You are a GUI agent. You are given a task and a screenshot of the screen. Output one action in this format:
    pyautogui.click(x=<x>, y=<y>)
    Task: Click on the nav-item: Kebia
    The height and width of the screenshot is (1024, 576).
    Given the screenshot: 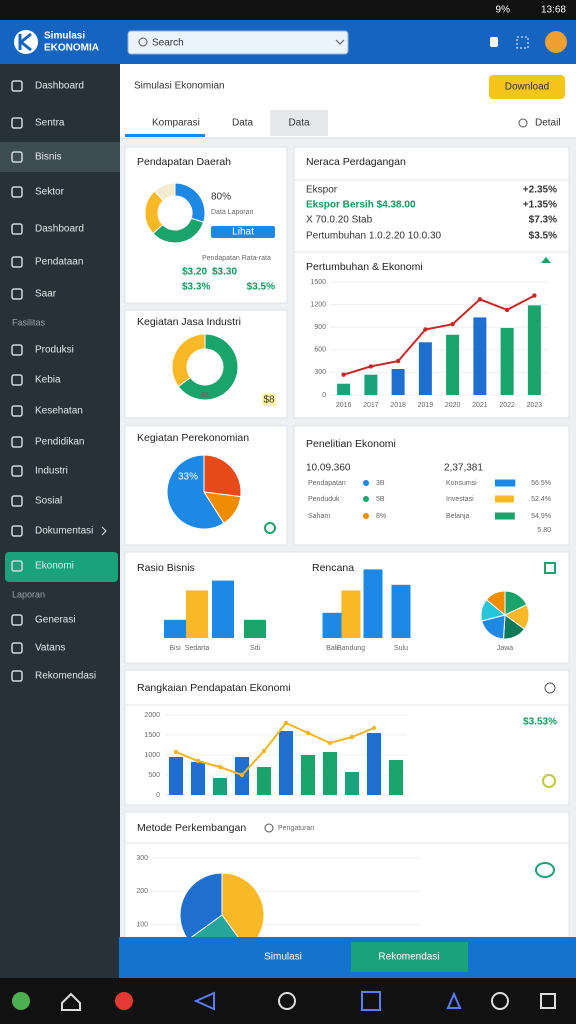 What is the action you would take?
    pyautogui.click(x=48, y=380)
    